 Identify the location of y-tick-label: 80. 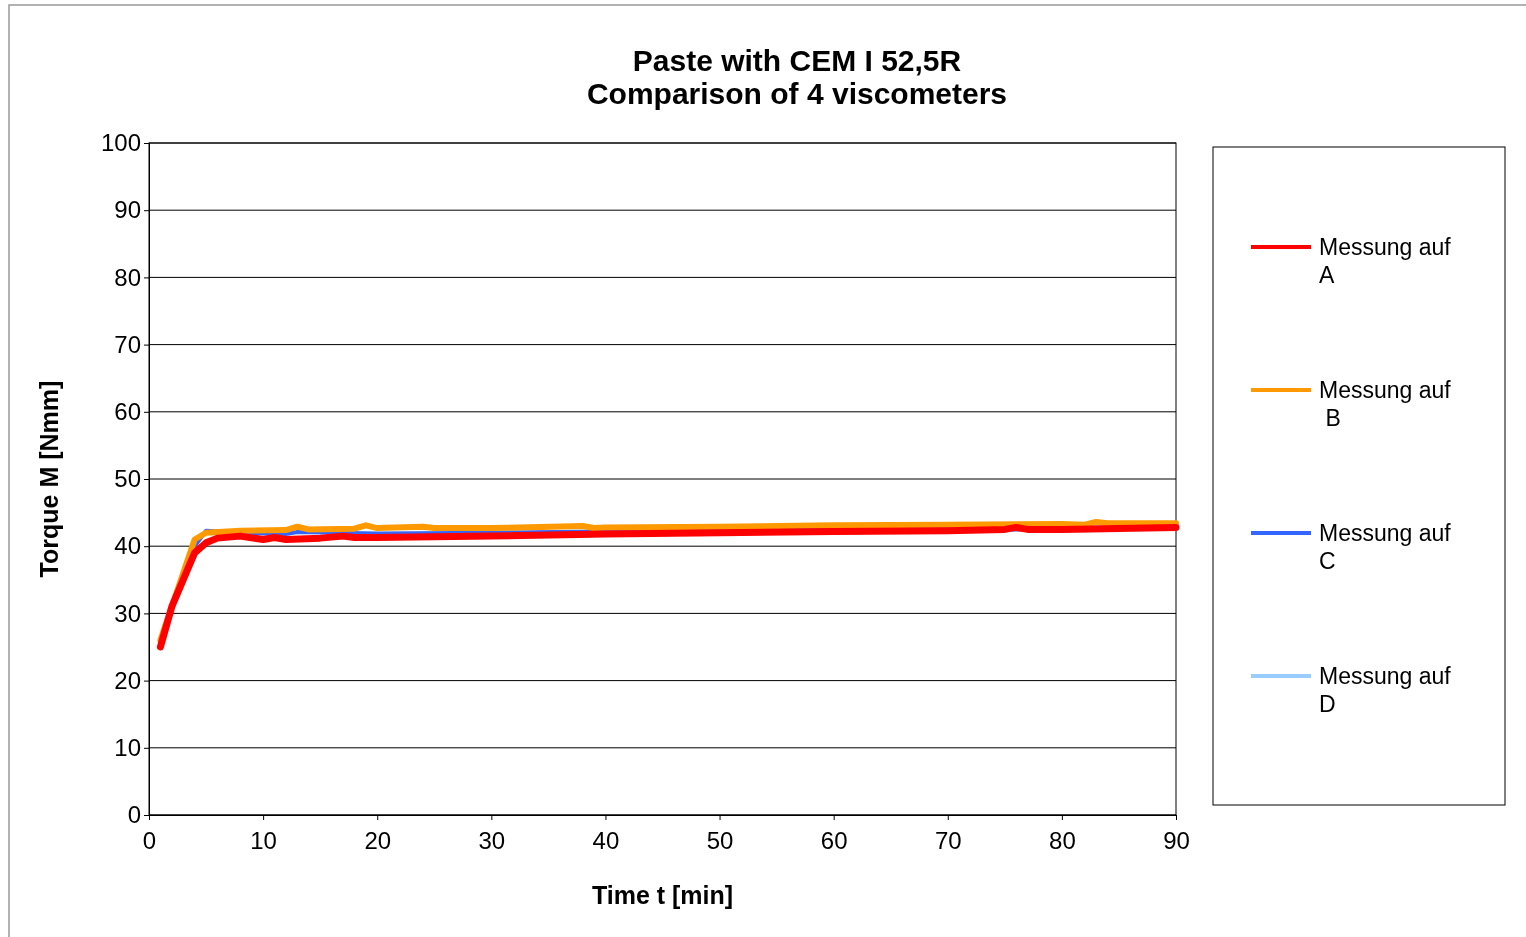
(127, 277).